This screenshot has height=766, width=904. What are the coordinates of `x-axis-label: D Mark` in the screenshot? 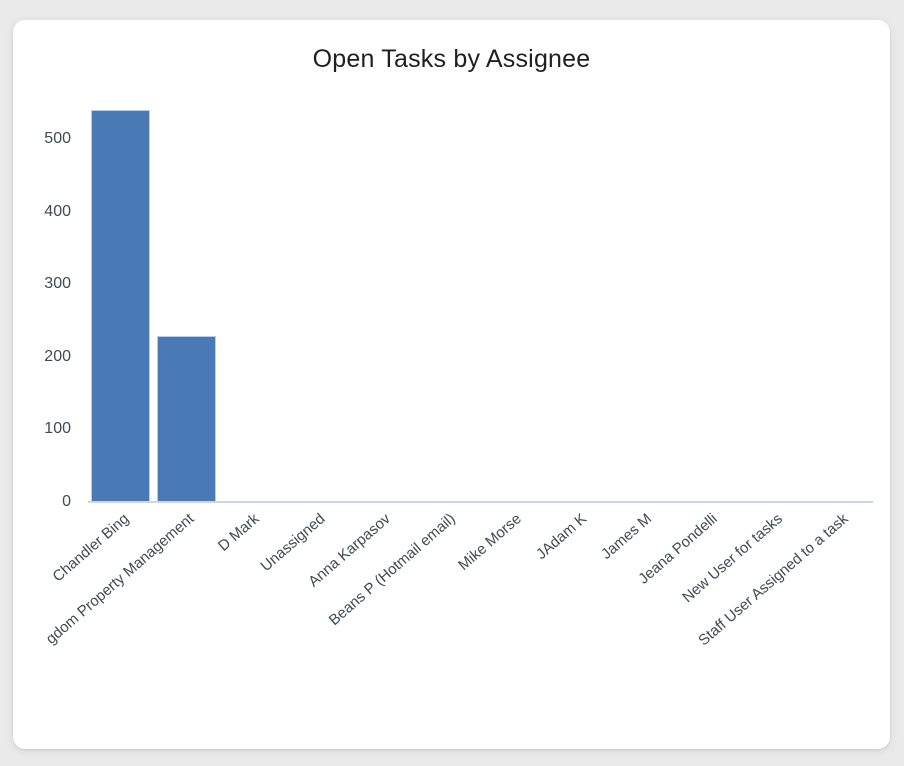 It's located at (239, 532).